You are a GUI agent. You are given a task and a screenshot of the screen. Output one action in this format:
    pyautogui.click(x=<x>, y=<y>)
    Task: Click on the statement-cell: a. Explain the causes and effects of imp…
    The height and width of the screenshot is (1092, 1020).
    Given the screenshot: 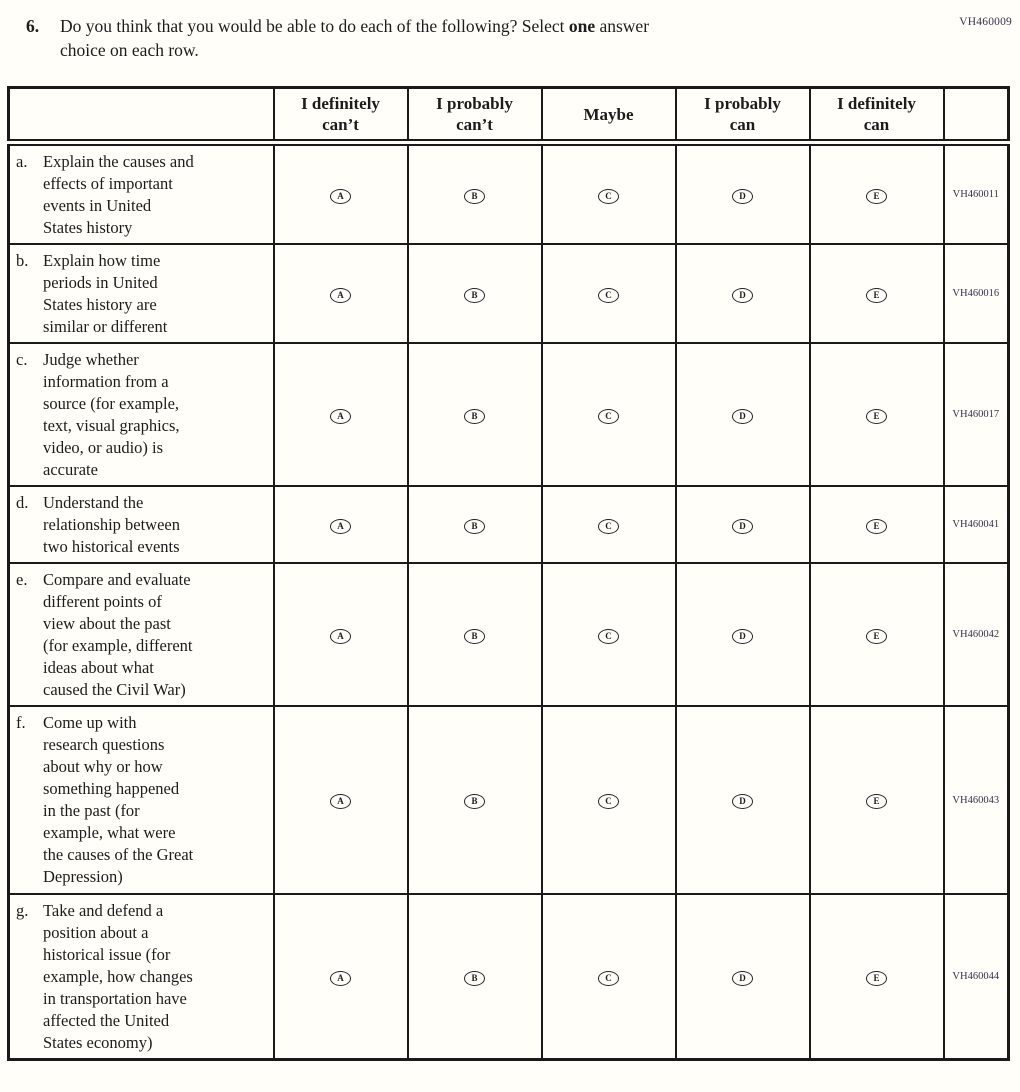 What is the action you would take?
    pyautogui.click(x=141, y=193)
    